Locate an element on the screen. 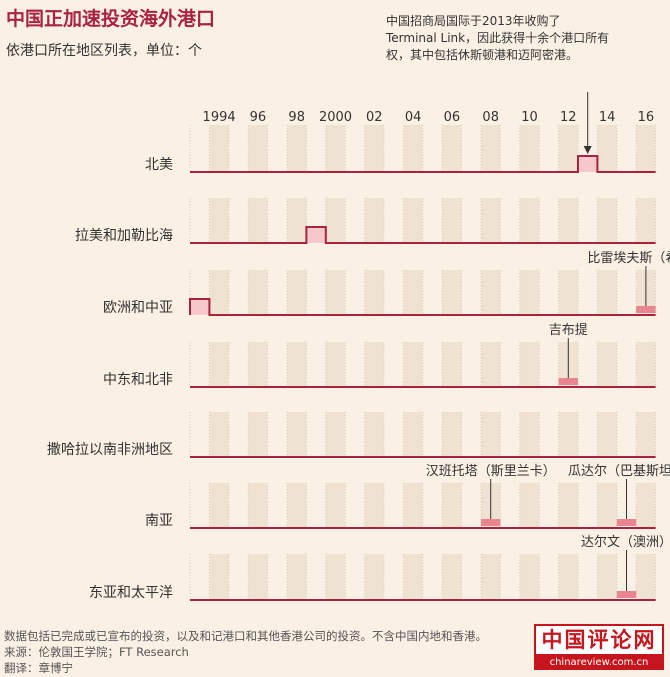 This screenshot has width=670, height=677. footer-source: 来源：伦敦国王学院；FT Research is located at coordinates (96, 652).